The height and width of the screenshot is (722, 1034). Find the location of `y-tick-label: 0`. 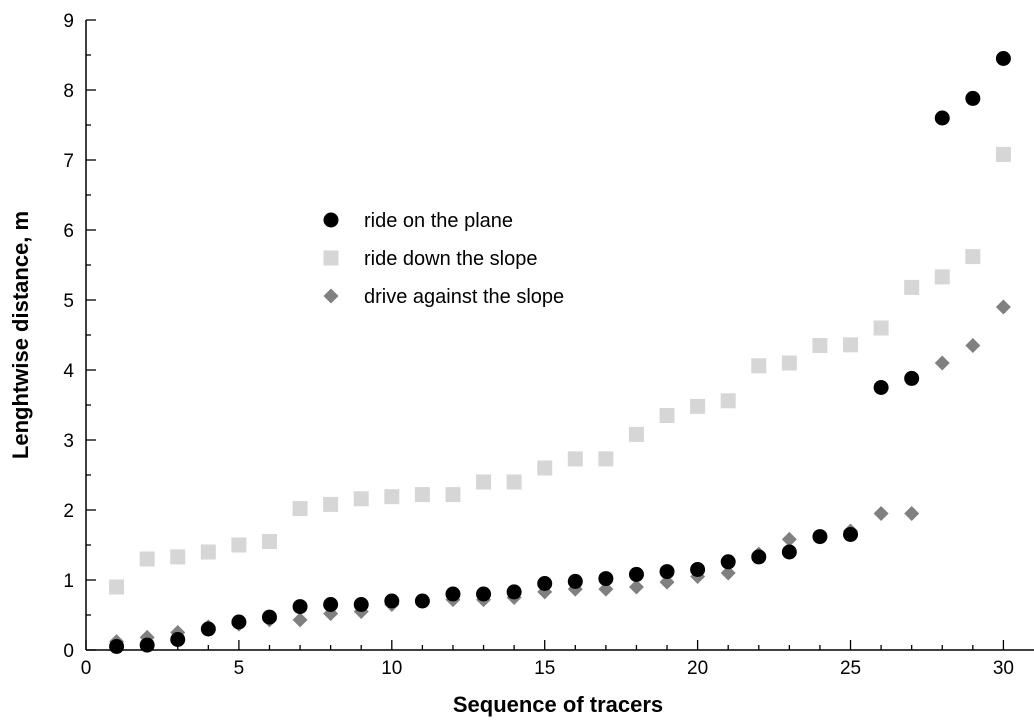

y-tick-label: 0 is located at coordinates (68, 651).